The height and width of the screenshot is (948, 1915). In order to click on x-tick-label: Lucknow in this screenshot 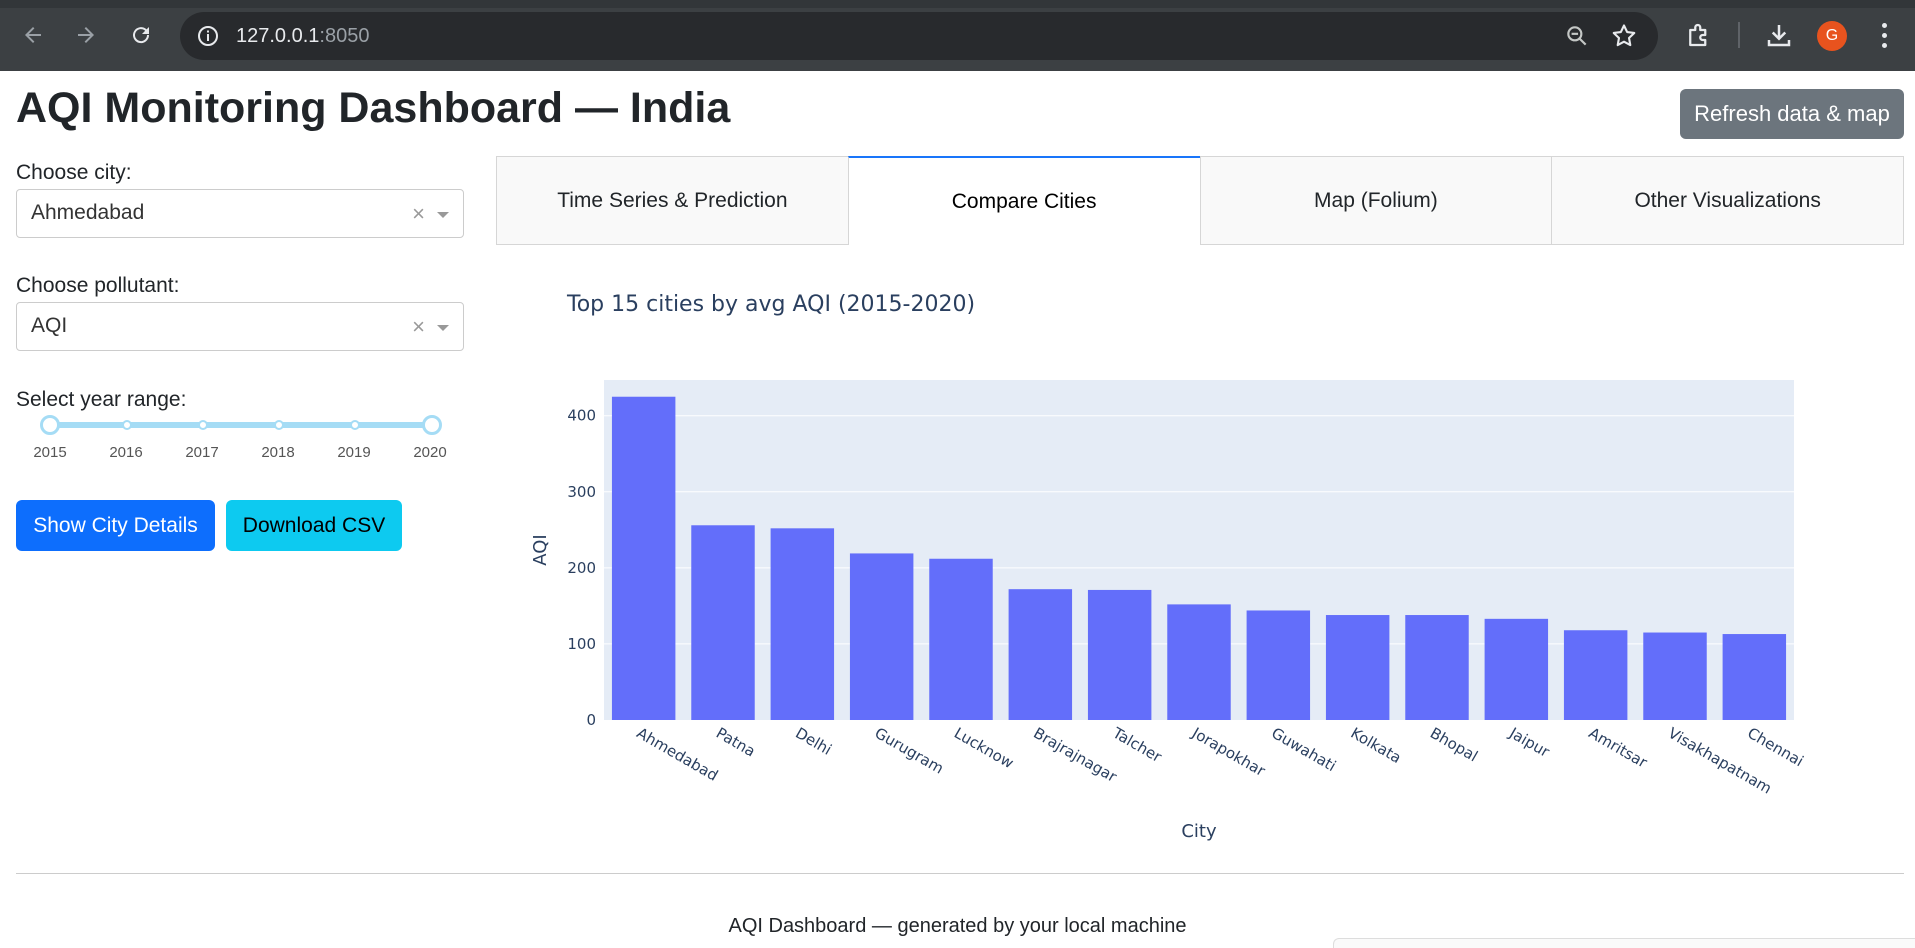, I will do `click(984, 748)`.